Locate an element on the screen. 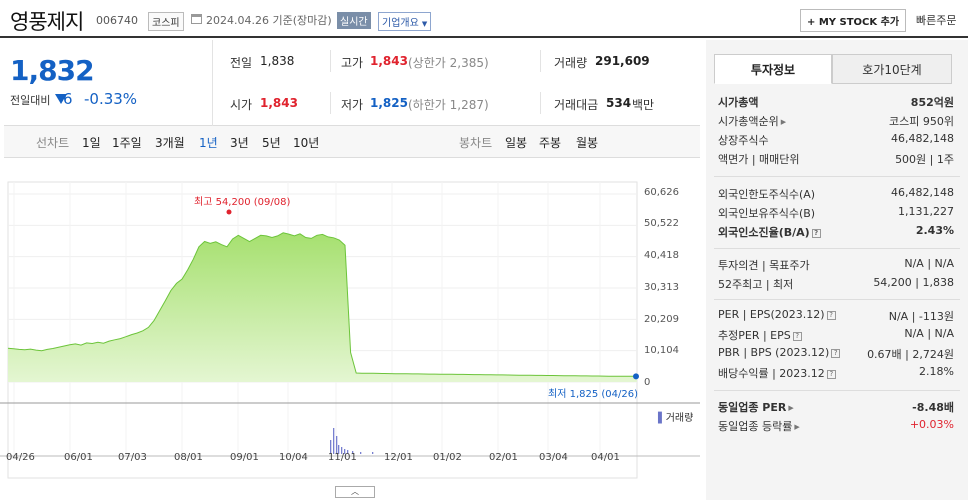 Image resolution: width=968 pixels, height=500 pixels. tab-3m: 3개월 is located at coordinates (170, 143).